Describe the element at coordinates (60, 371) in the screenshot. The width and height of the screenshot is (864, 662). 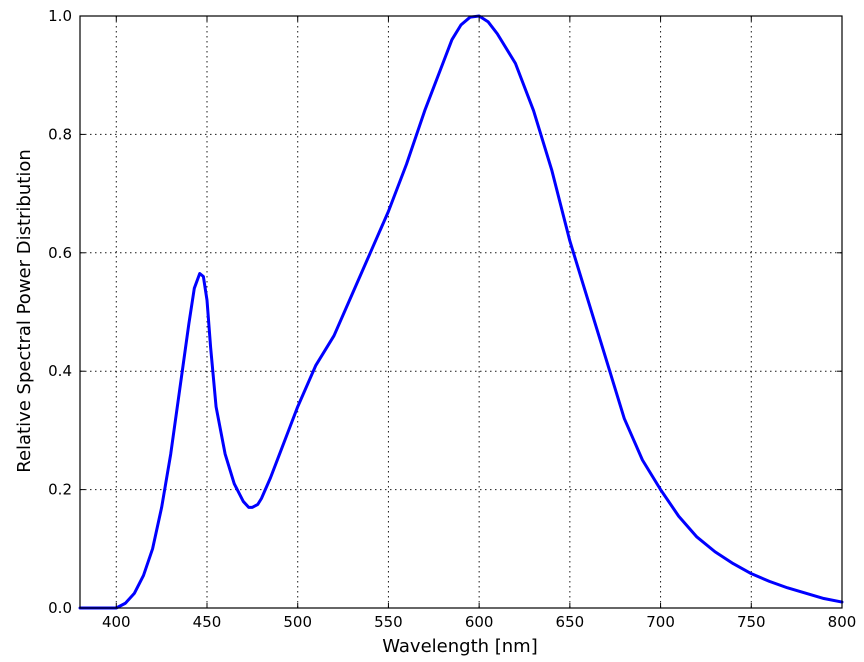
I see `y-tick-label: 0.4` at that location.